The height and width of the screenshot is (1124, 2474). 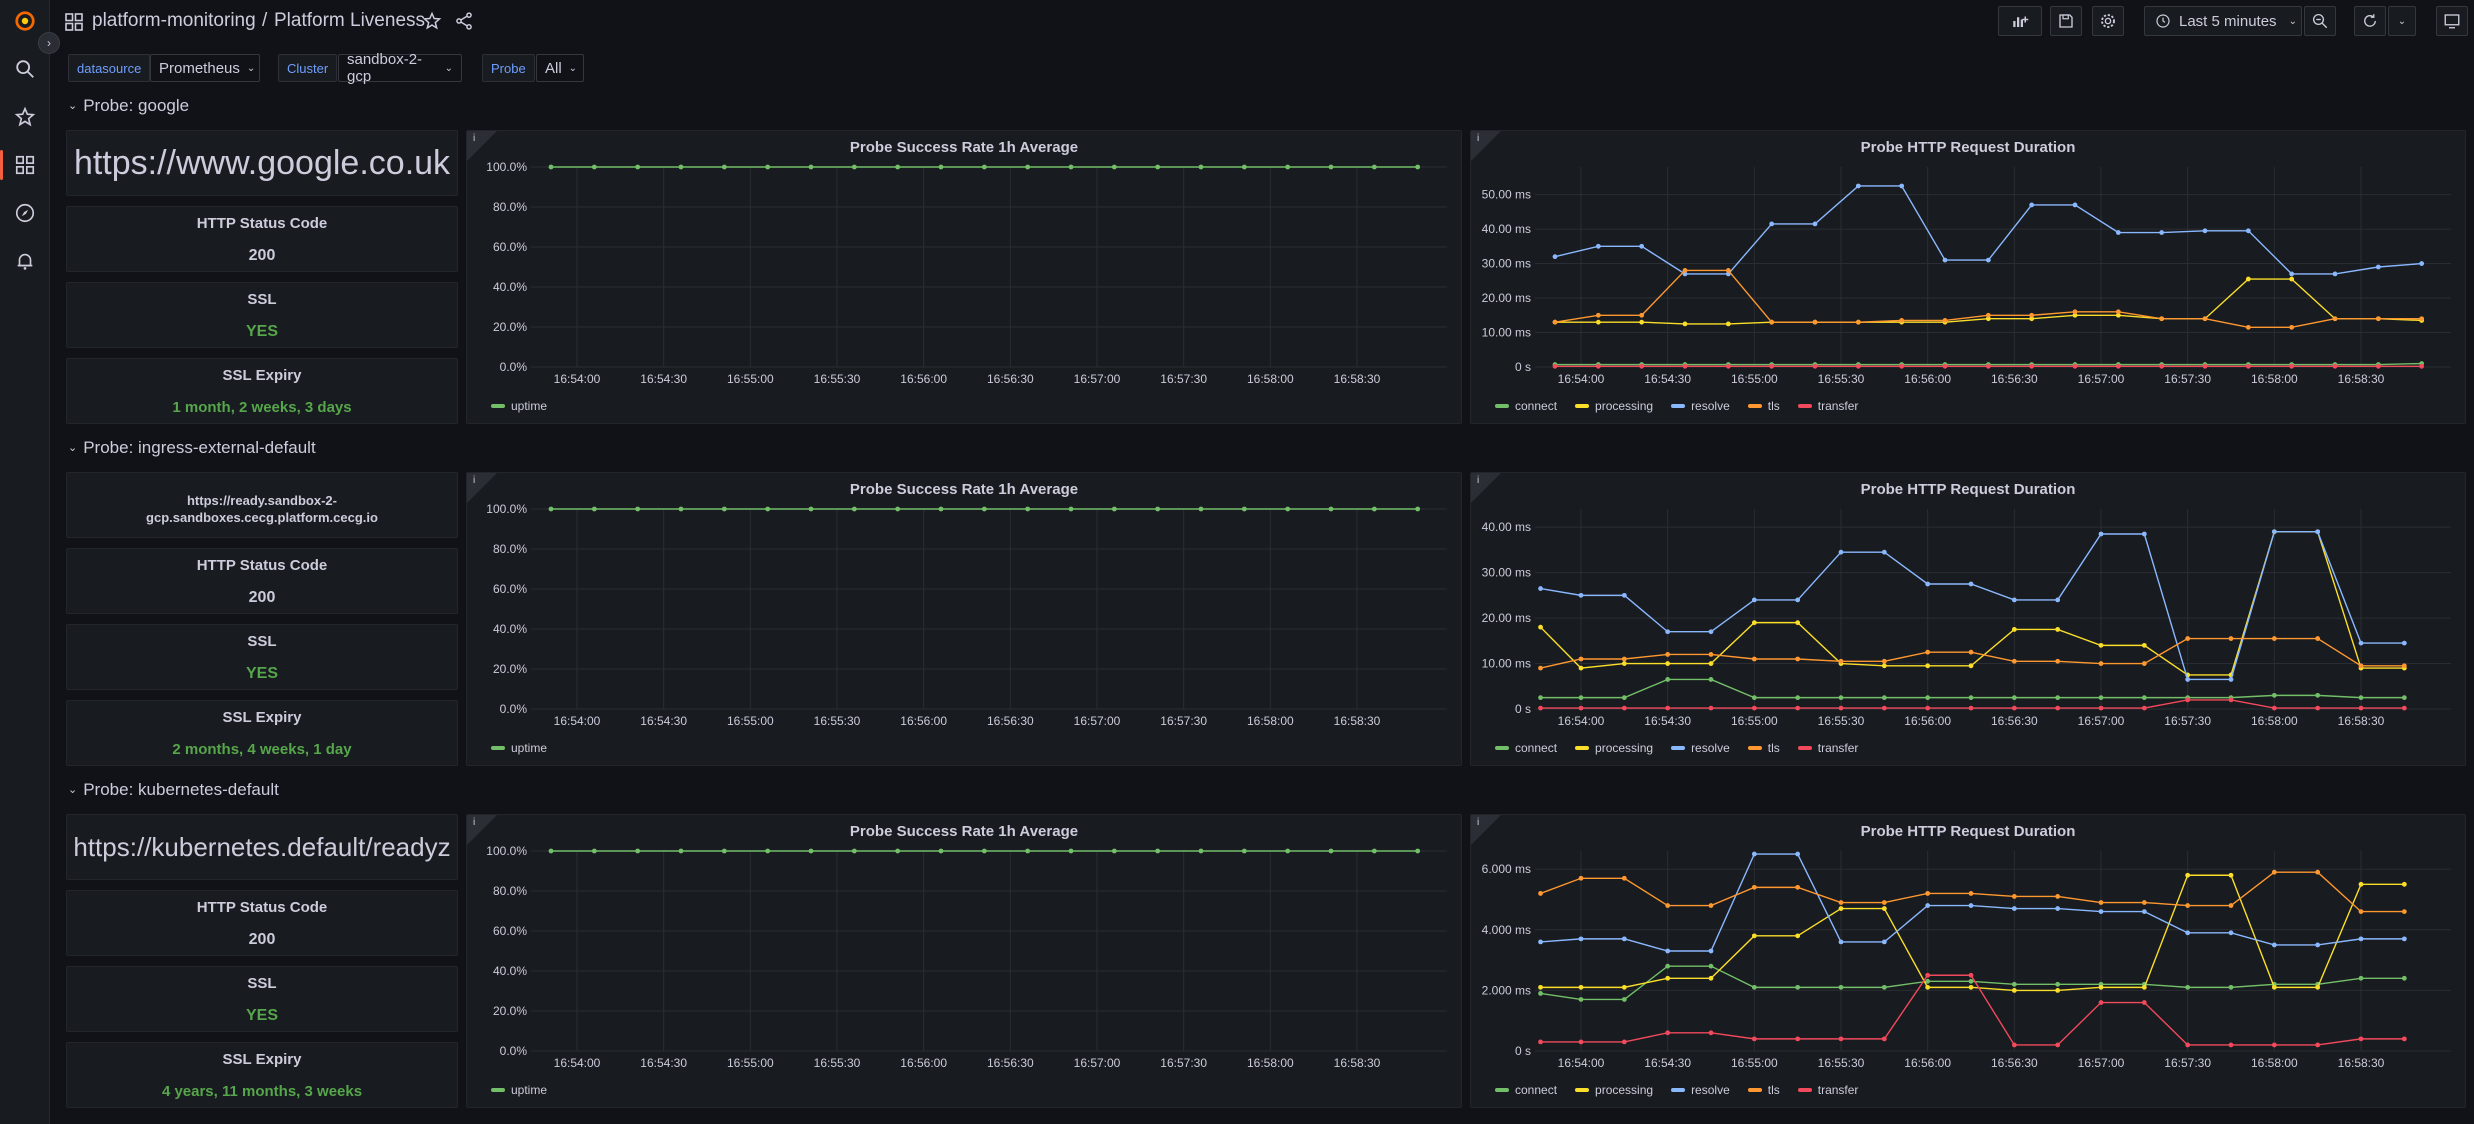 What do you see at coordinates (1827, 1090) in the screenshot?
I see `legend-item-transfer: transfer` at bounding box center [1827, 1090].